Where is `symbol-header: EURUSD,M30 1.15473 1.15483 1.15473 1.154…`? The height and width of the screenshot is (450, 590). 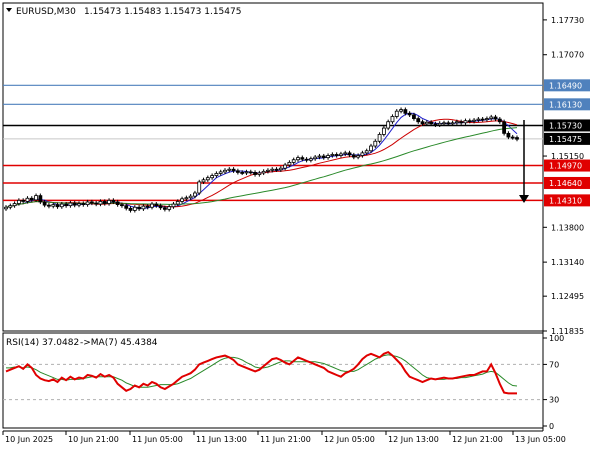 symbol-header: EURUSD,M30 1.15473 1.15483 1.15473 1.154… is located at coordinates (123, 12).